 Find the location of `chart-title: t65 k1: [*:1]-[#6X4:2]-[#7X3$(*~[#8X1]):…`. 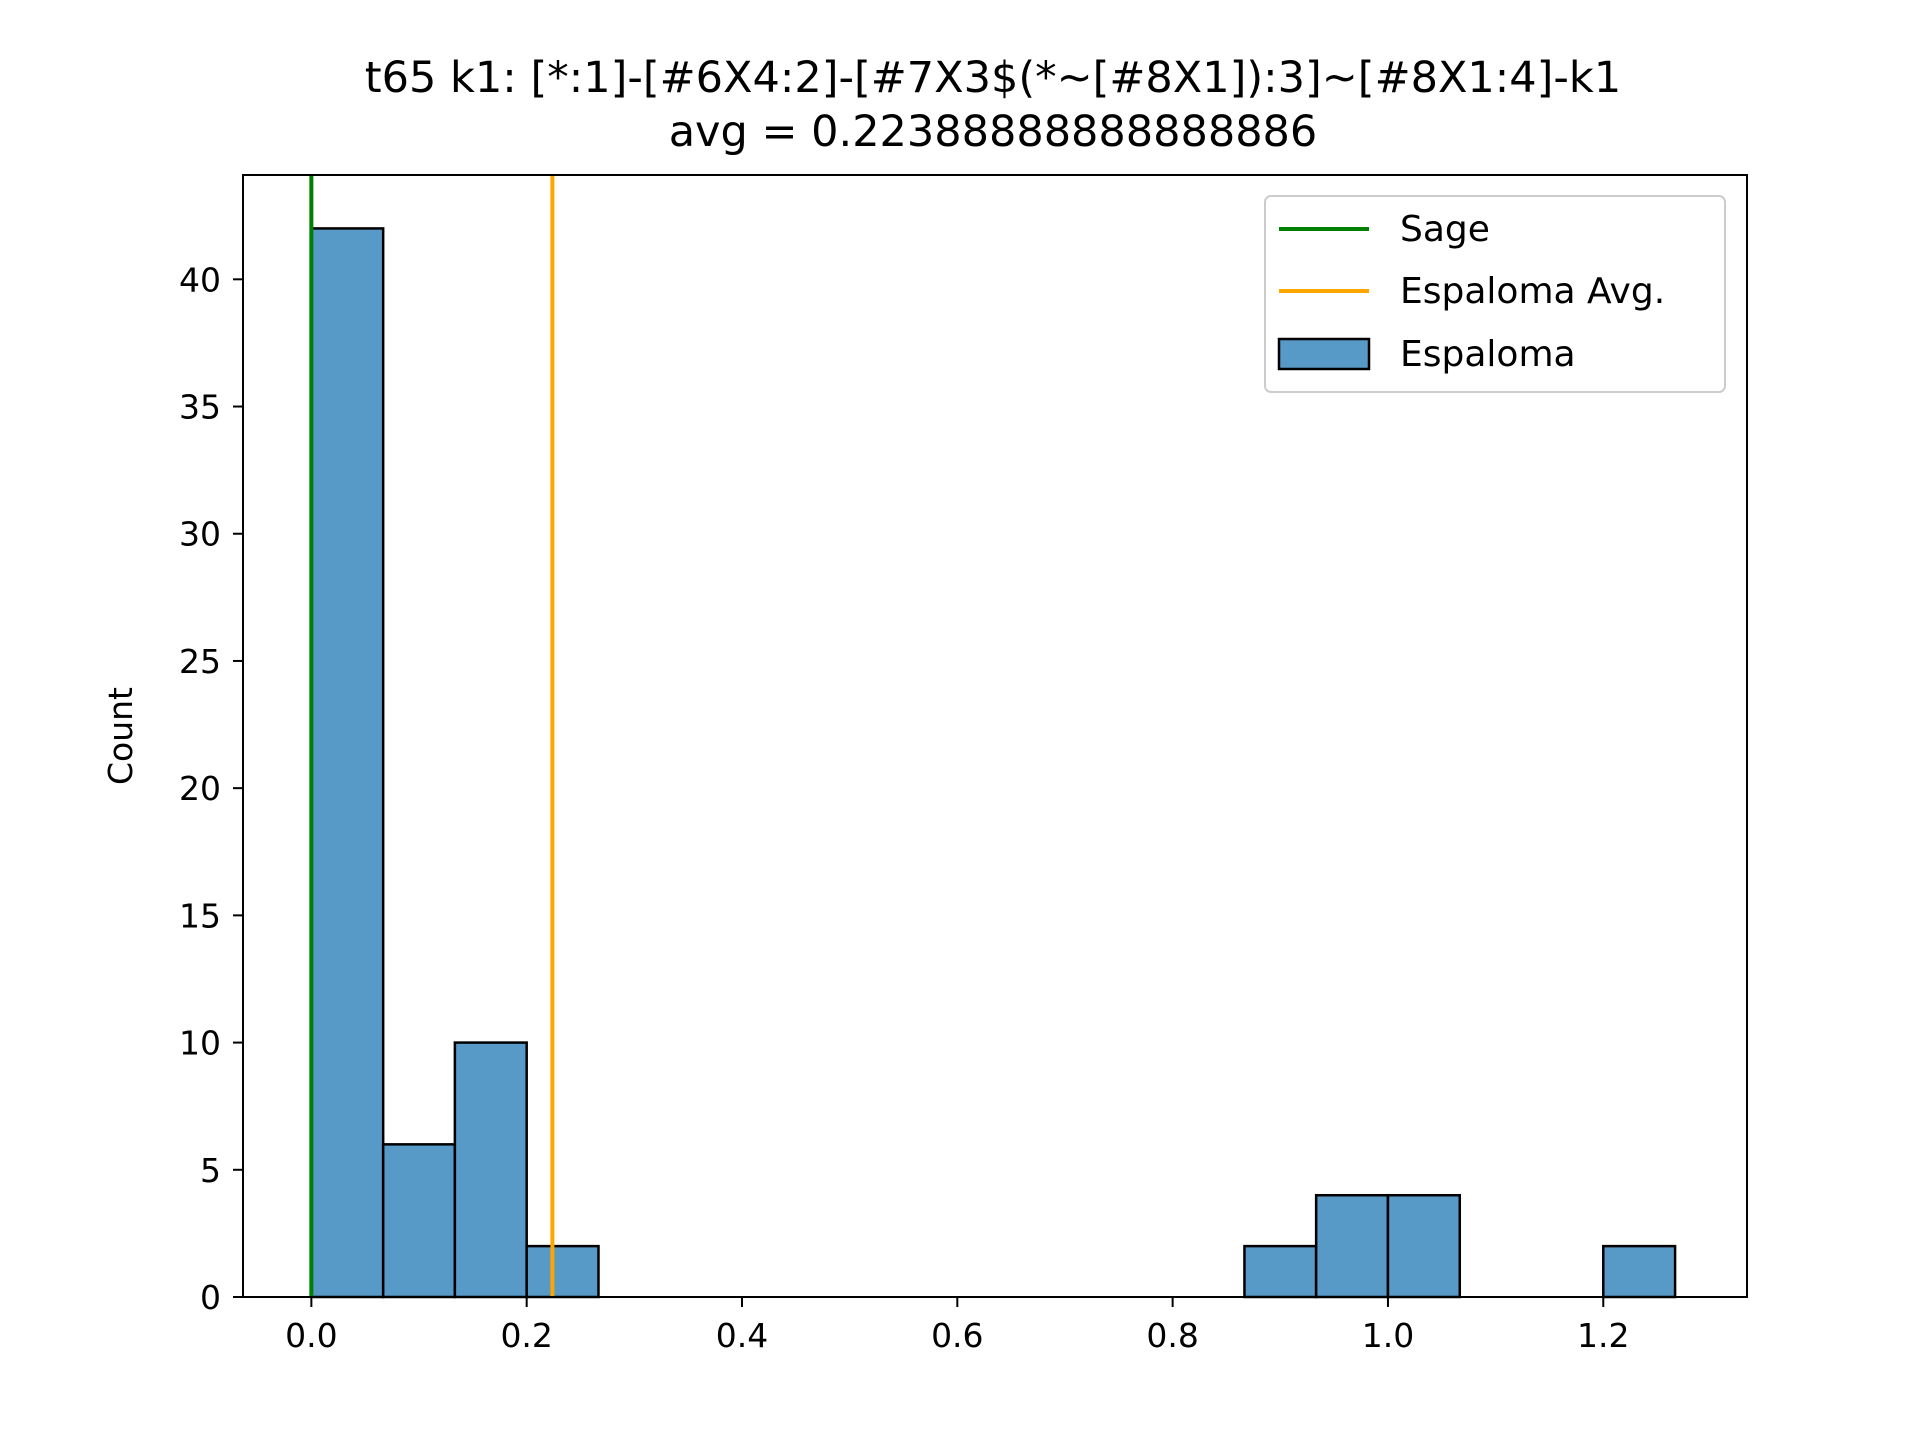

chart-title: t65 k1: [*:1]-[#6X4:2]-[#7X3$(*~[#8X1]):… is located at coordinates (993, 78).